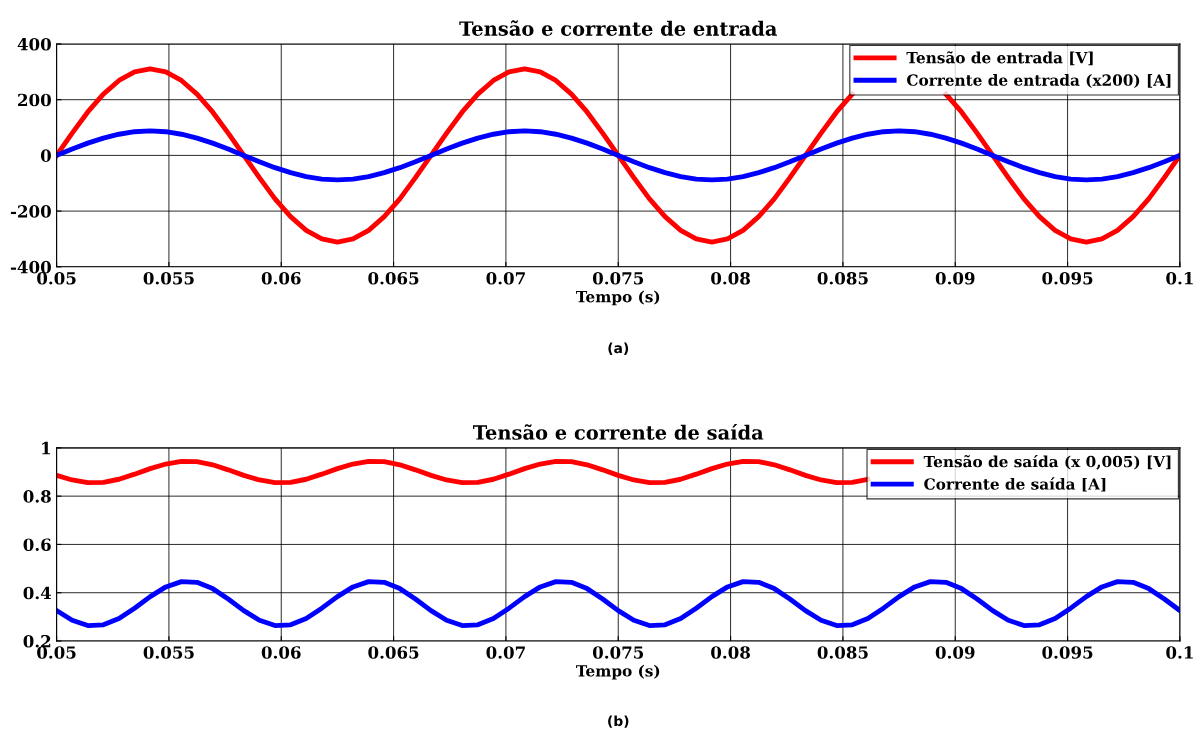  I want to click on chart-title: Tensão e corrente de saída, so click(618, 431).